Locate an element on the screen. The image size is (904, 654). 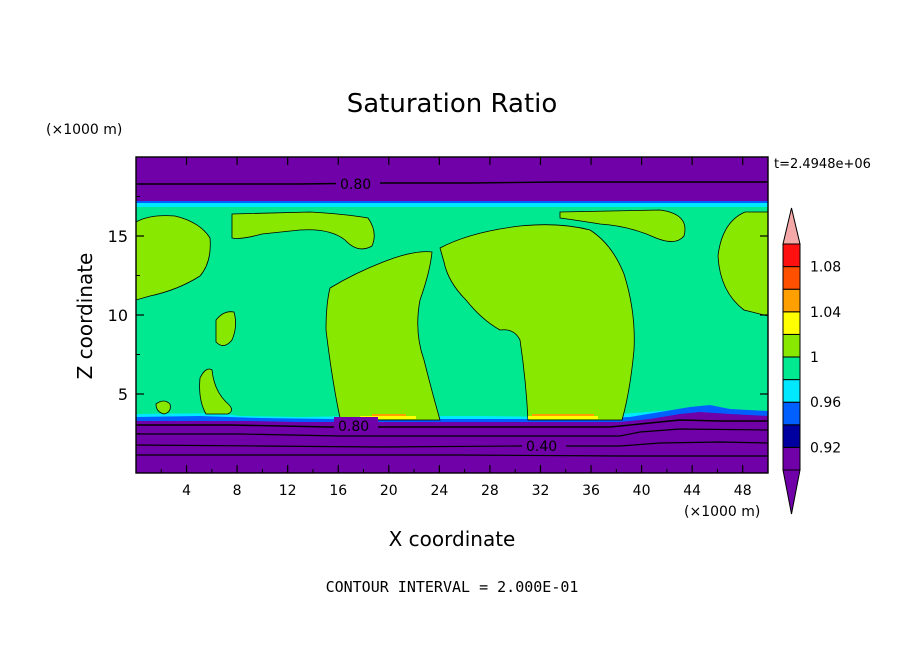
colorbar-tick-label: 1.08 is located at coordinates (825, 268).